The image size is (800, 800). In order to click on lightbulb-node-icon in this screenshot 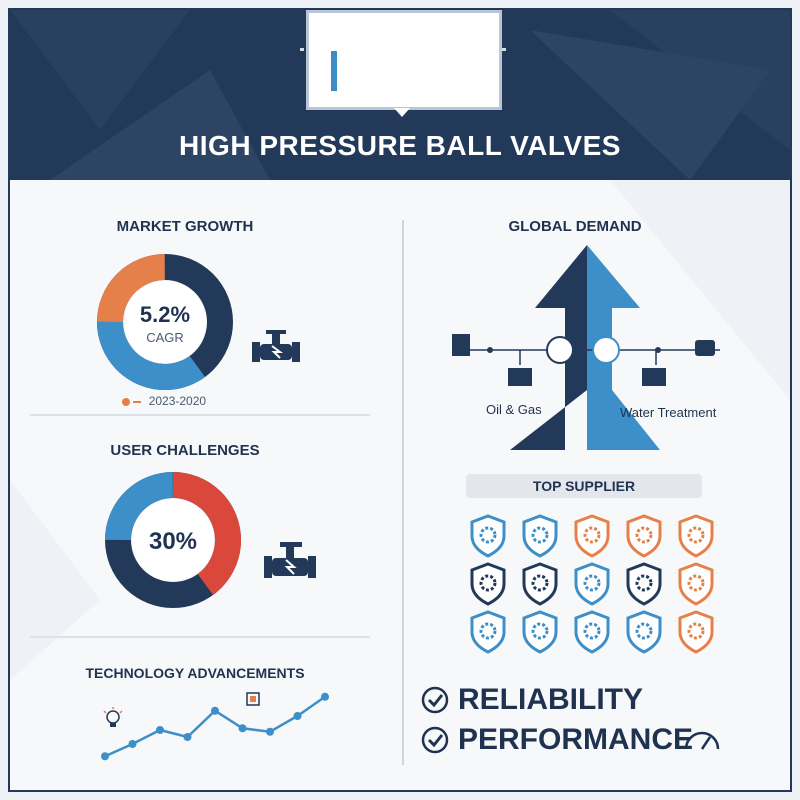, I will do `click(606, 350)`.